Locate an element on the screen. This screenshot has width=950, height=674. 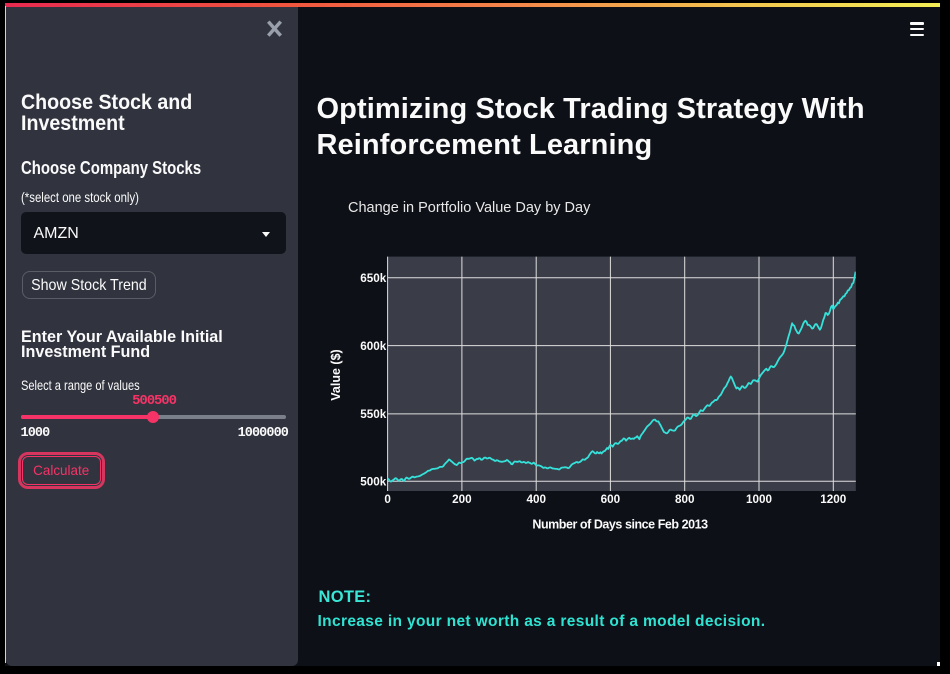
svg-text: 0 is located at coordinates (387, 499).